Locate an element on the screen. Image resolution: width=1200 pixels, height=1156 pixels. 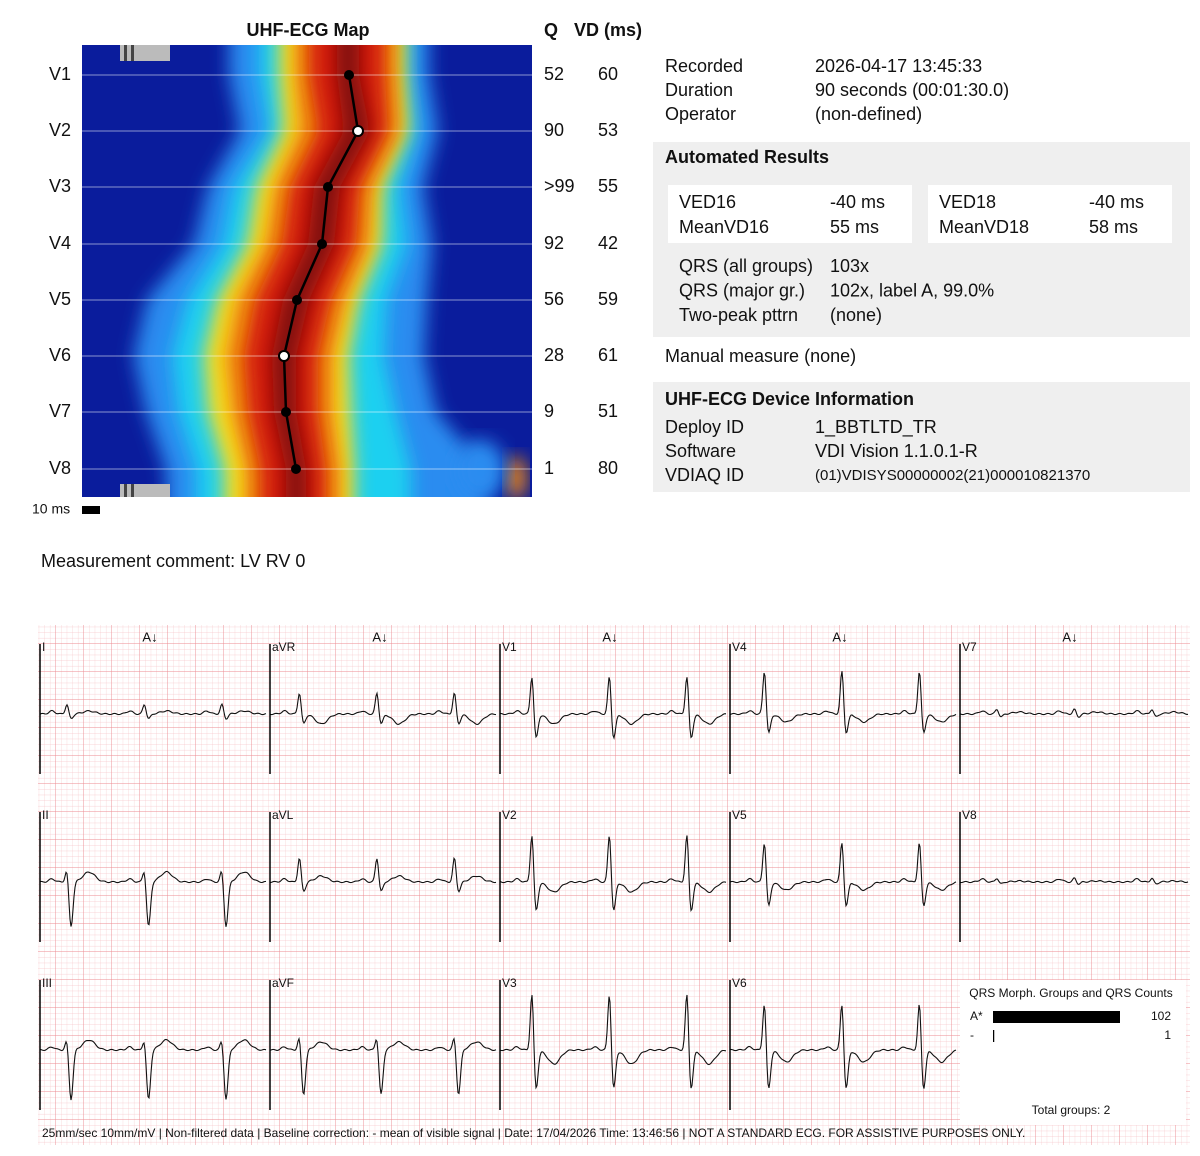
vd-value: 51 is located at coordinates (608, 411).